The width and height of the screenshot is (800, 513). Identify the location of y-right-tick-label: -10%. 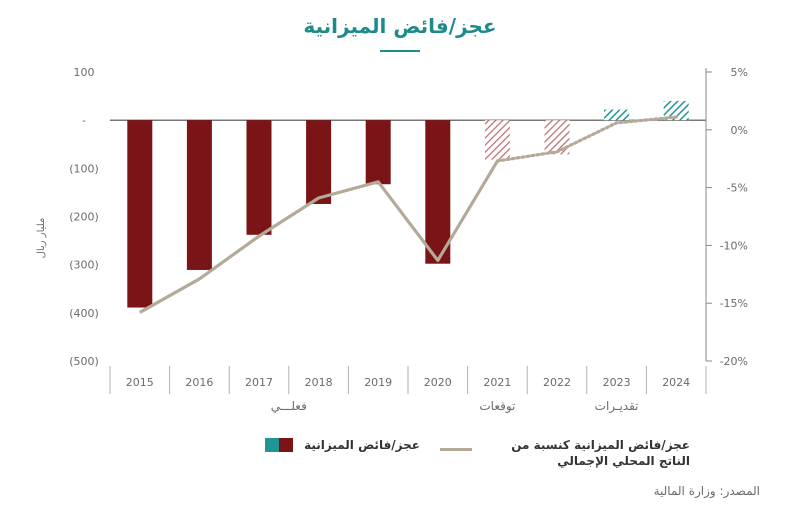
(734, 245).